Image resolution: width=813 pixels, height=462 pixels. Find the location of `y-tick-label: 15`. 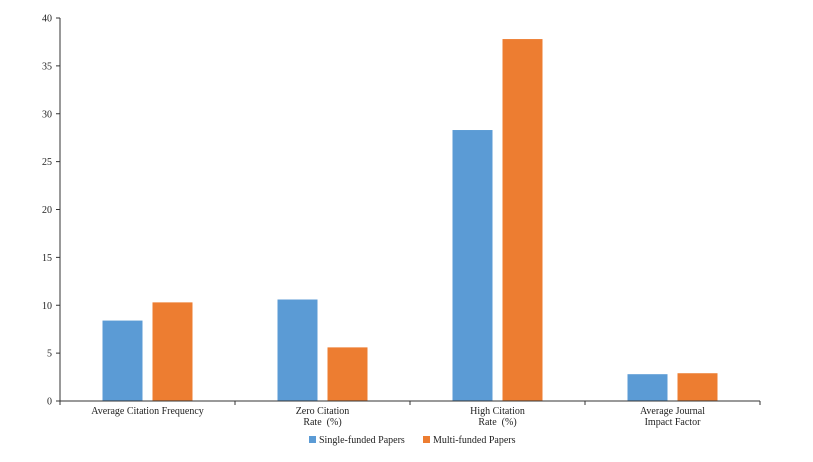

y-tick-label: 15 is located at coordinates (47, 258).